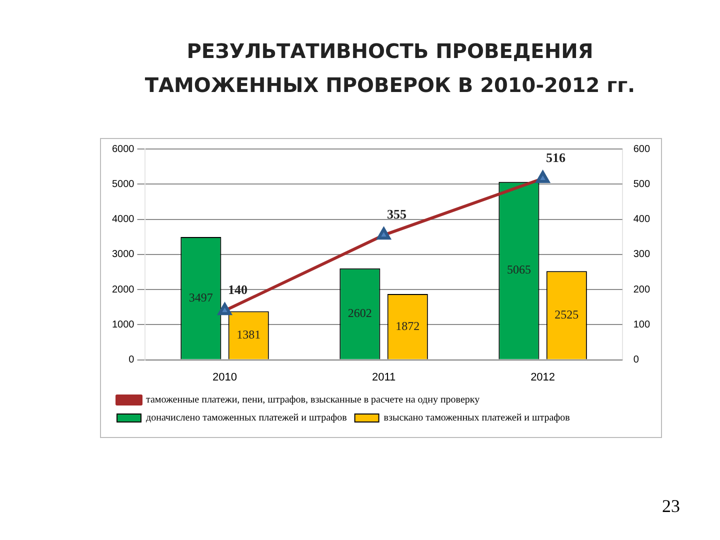 The image size is (720, 540). I want to click on y2-tick-label: 300, so click(641, 254).